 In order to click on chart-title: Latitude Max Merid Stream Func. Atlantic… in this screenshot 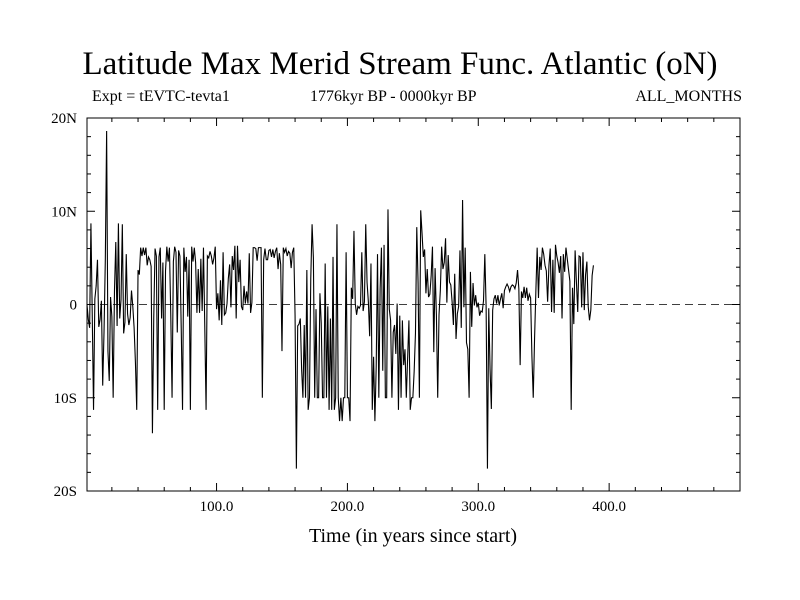, I will do `click(400, 64)`.